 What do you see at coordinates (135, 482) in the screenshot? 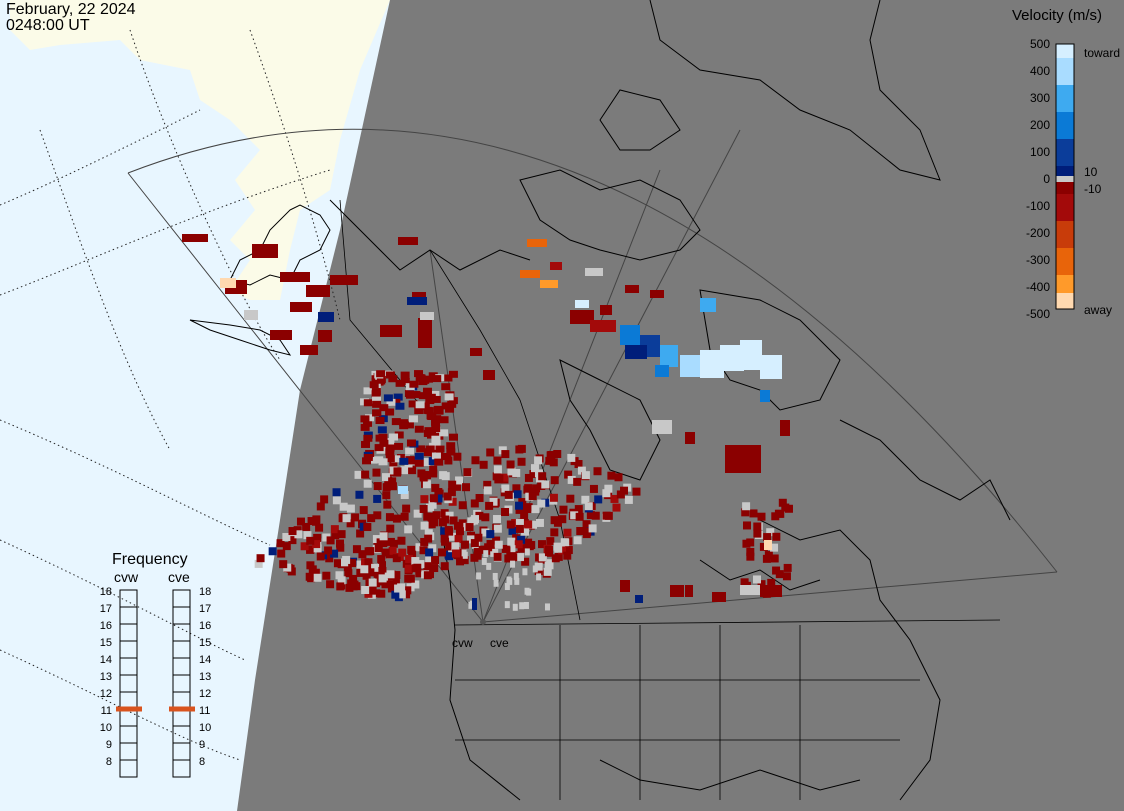
I see `graticule-line` at bounding box center [135, 482].